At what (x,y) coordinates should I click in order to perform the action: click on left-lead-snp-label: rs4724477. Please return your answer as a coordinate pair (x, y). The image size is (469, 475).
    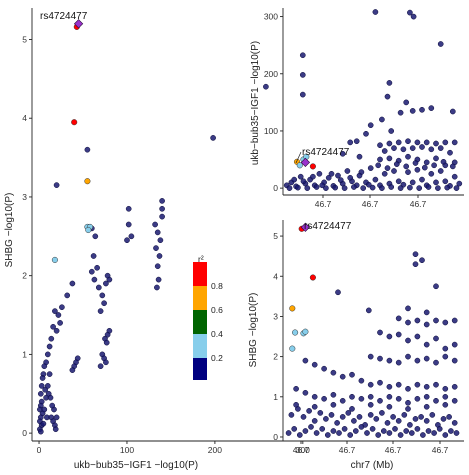
    Looking at the image, I should click on (64, 16).